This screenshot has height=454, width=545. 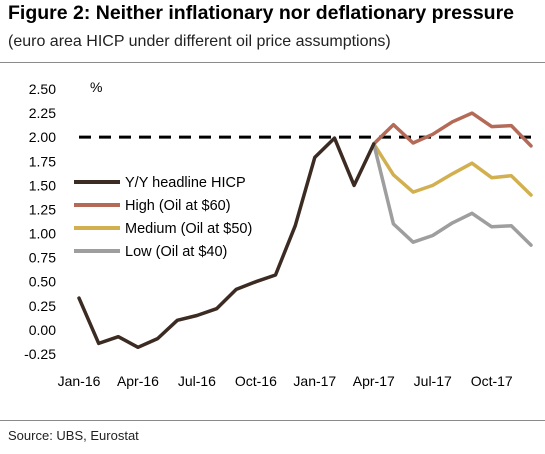 I want to click on y-tick-label: 0.75, so click(x=42, y=258).